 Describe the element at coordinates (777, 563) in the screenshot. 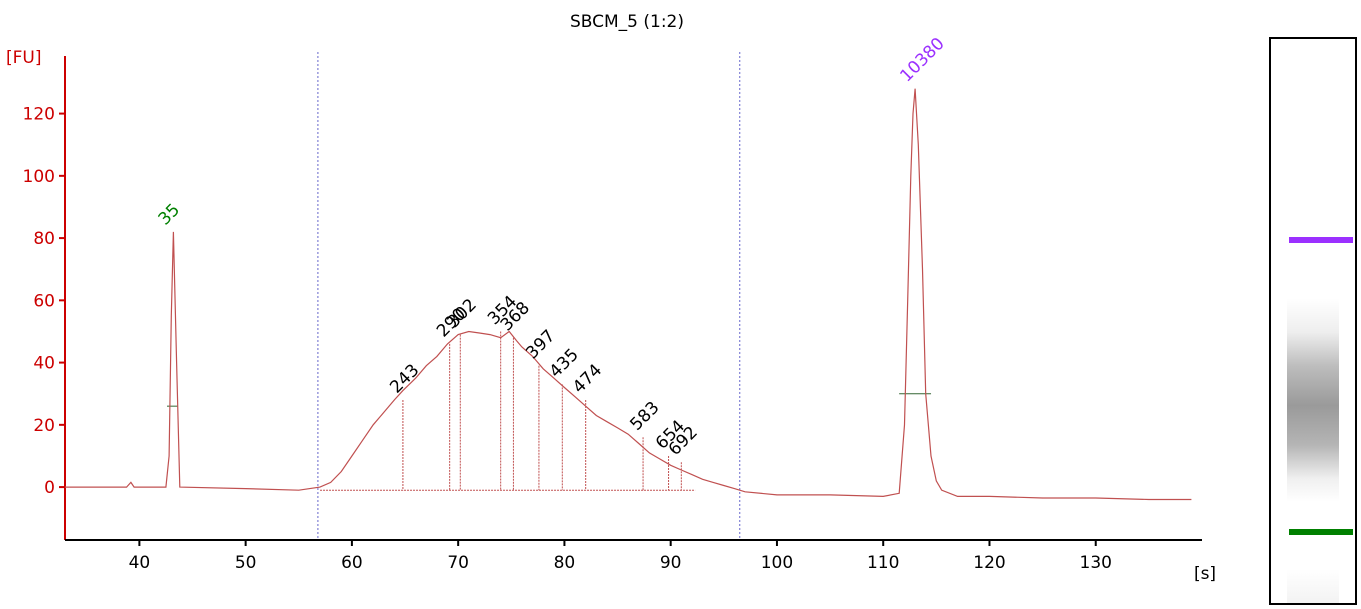

I see `x-tick-label: 100` at that location.